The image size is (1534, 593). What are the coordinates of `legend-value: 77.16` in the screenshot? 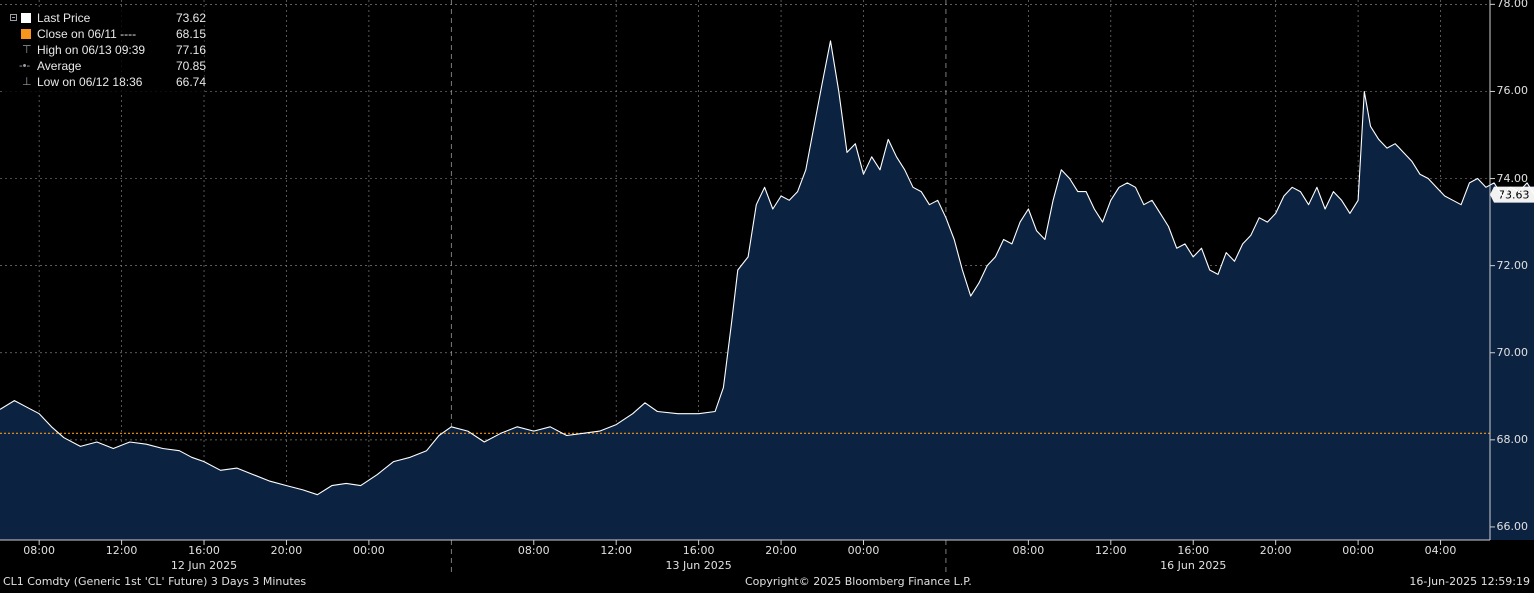 It's located at (191, 50).